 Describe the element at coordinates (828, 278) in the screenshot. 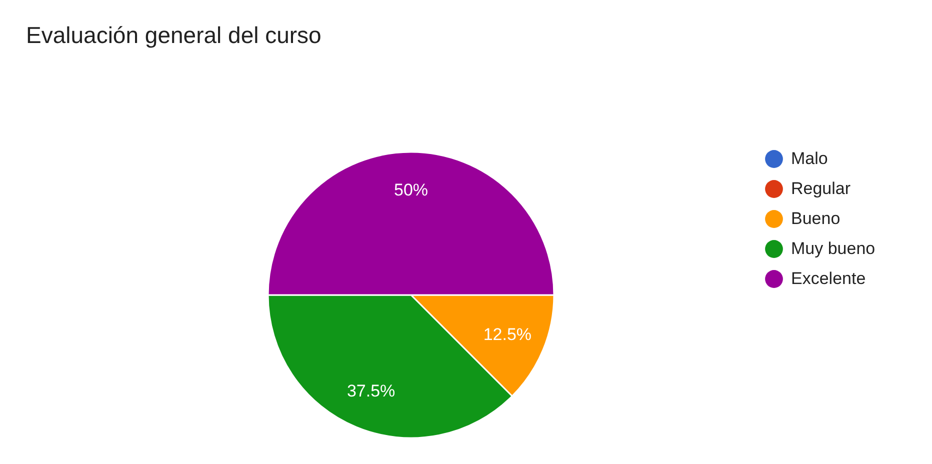

I see `legend-label: Excelente` at that location.